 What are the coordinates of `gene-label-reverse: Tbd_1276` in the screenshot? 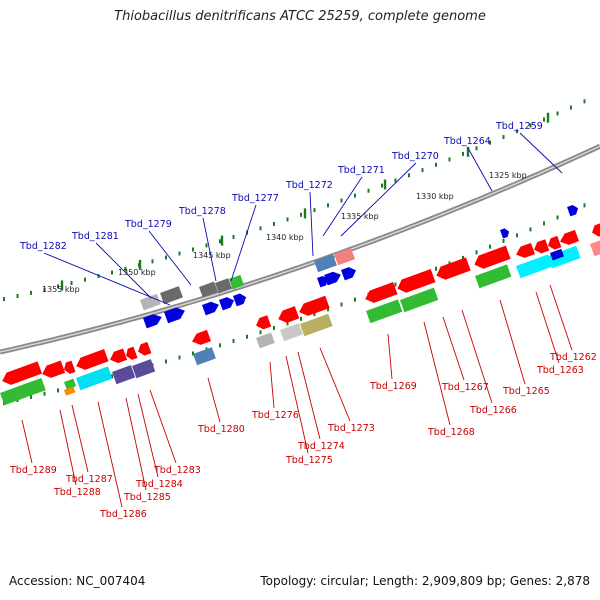 It's located at (275, 415).